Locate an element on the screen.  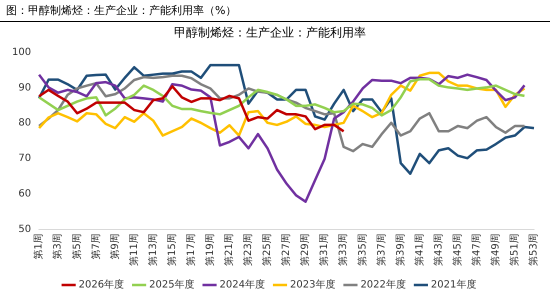
x-tick-label: 第37周 is located at coordinates (381, 249).